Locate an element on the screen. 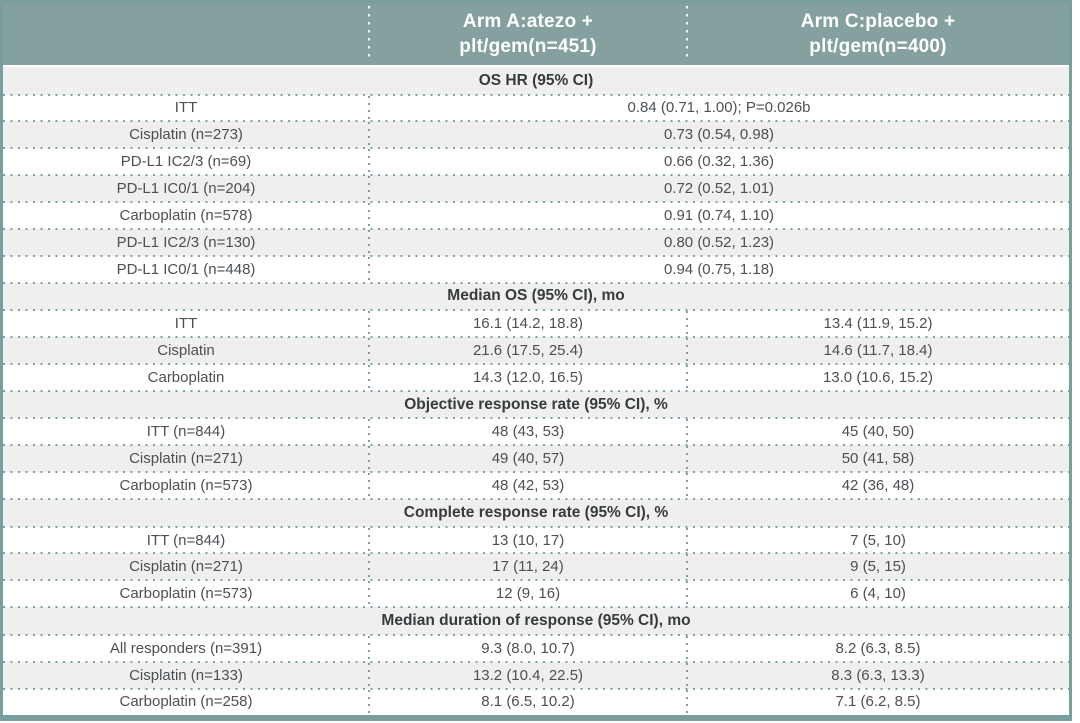 This screenshot has height=723, width=1080. arm-a-value-cell: 16.1 (14.2, 18.8) is located at coordinates (527, 323).